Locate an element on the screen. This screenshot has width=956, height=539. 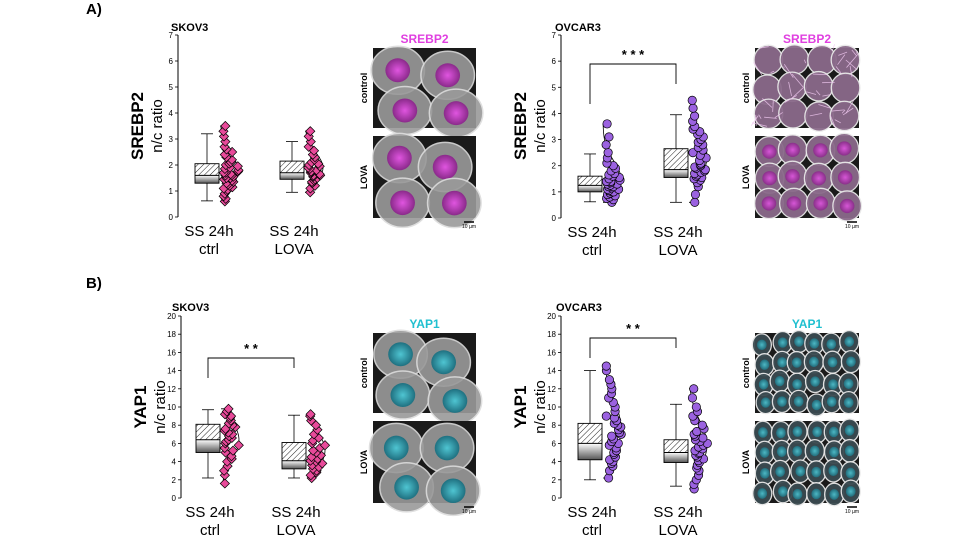
micrograph-panel-2: YAP1 control LOVA 10 µm is located at coordinates (421, 417).